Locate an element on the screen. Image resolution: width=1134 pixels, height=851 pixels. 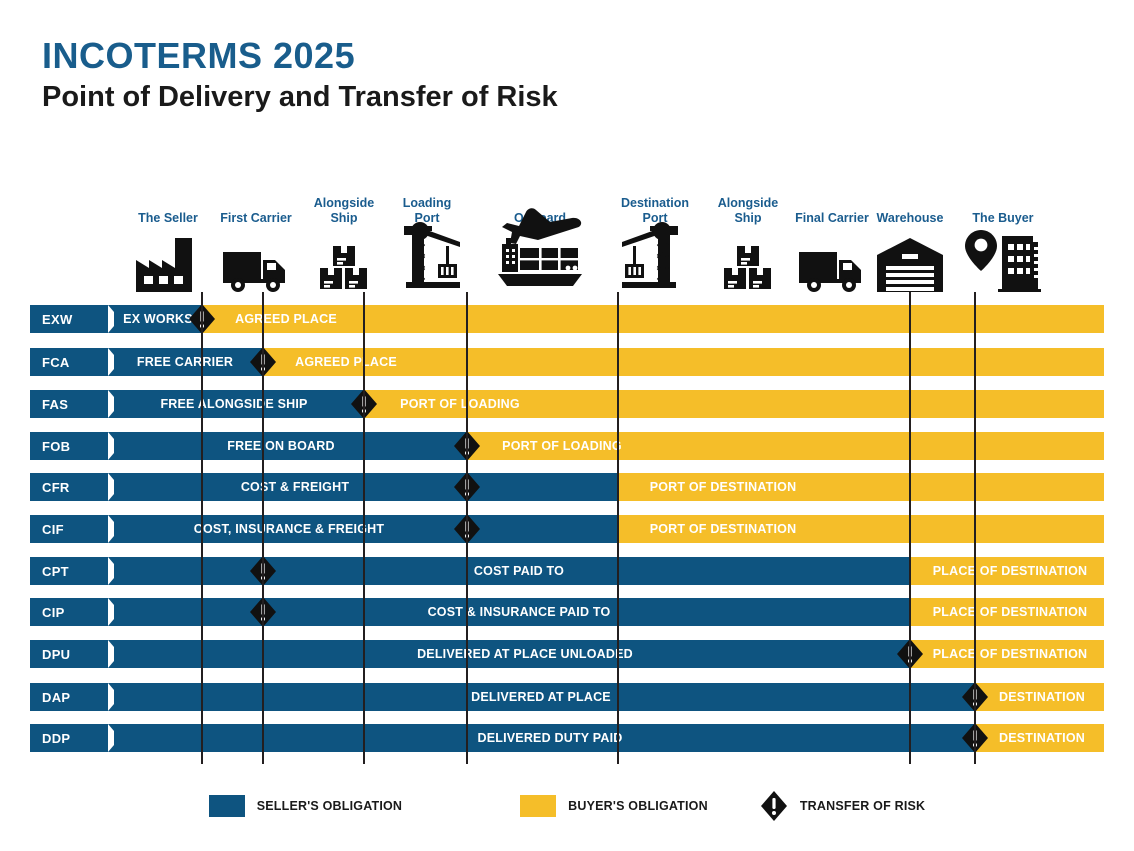
seller-obligation-label: FREE ON BOARD is located at coordinates (281, 446).